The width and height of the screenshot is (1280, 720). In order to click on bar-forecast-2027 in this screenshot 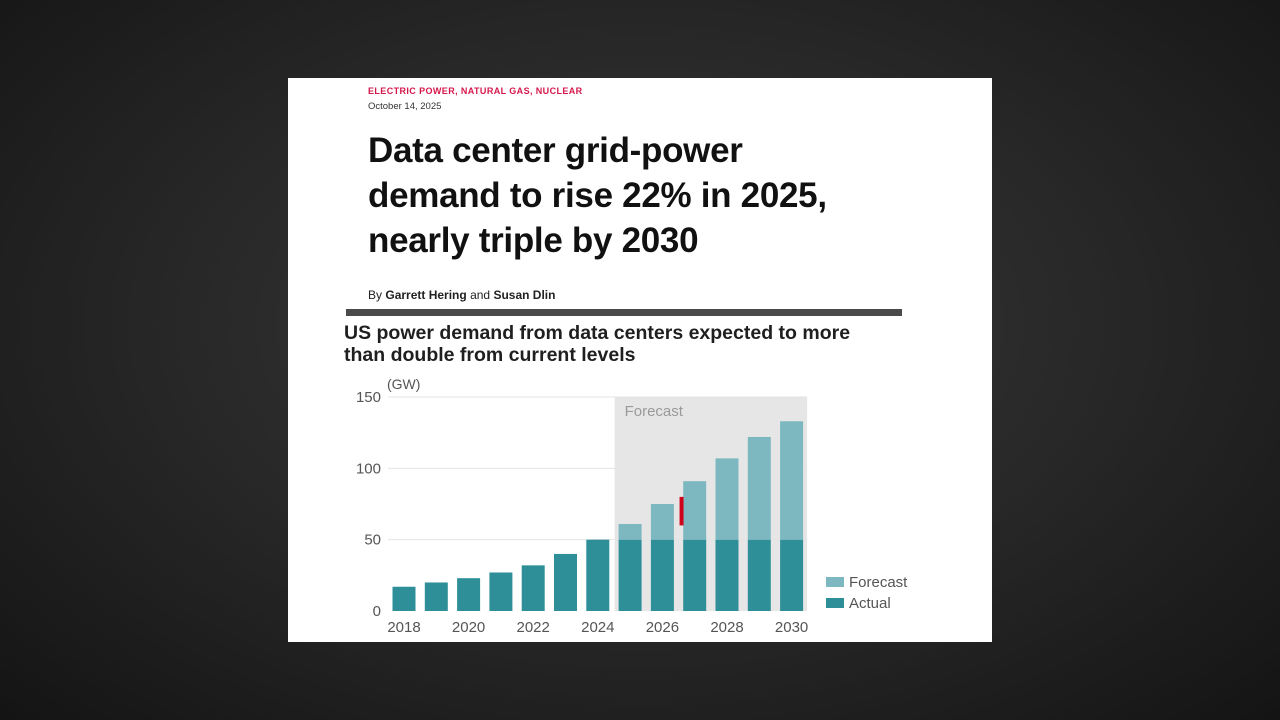, I will do `click(695, 510)`.